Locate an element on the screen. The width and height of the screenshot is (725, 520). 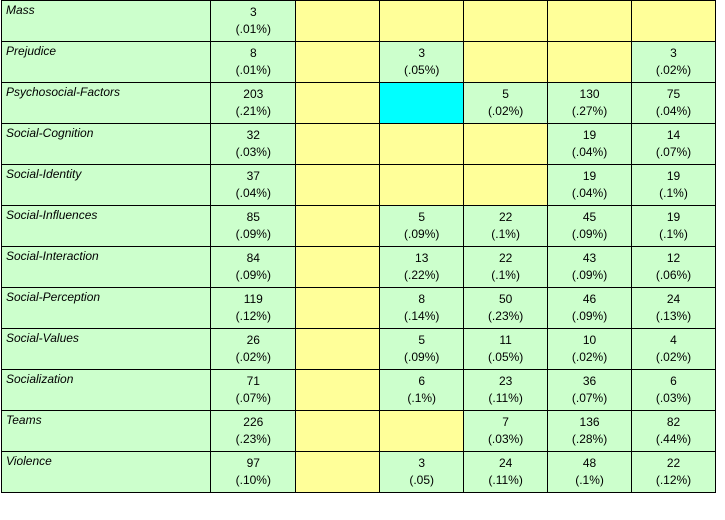
cell-count: 75 is located at coordinates (673, 94).